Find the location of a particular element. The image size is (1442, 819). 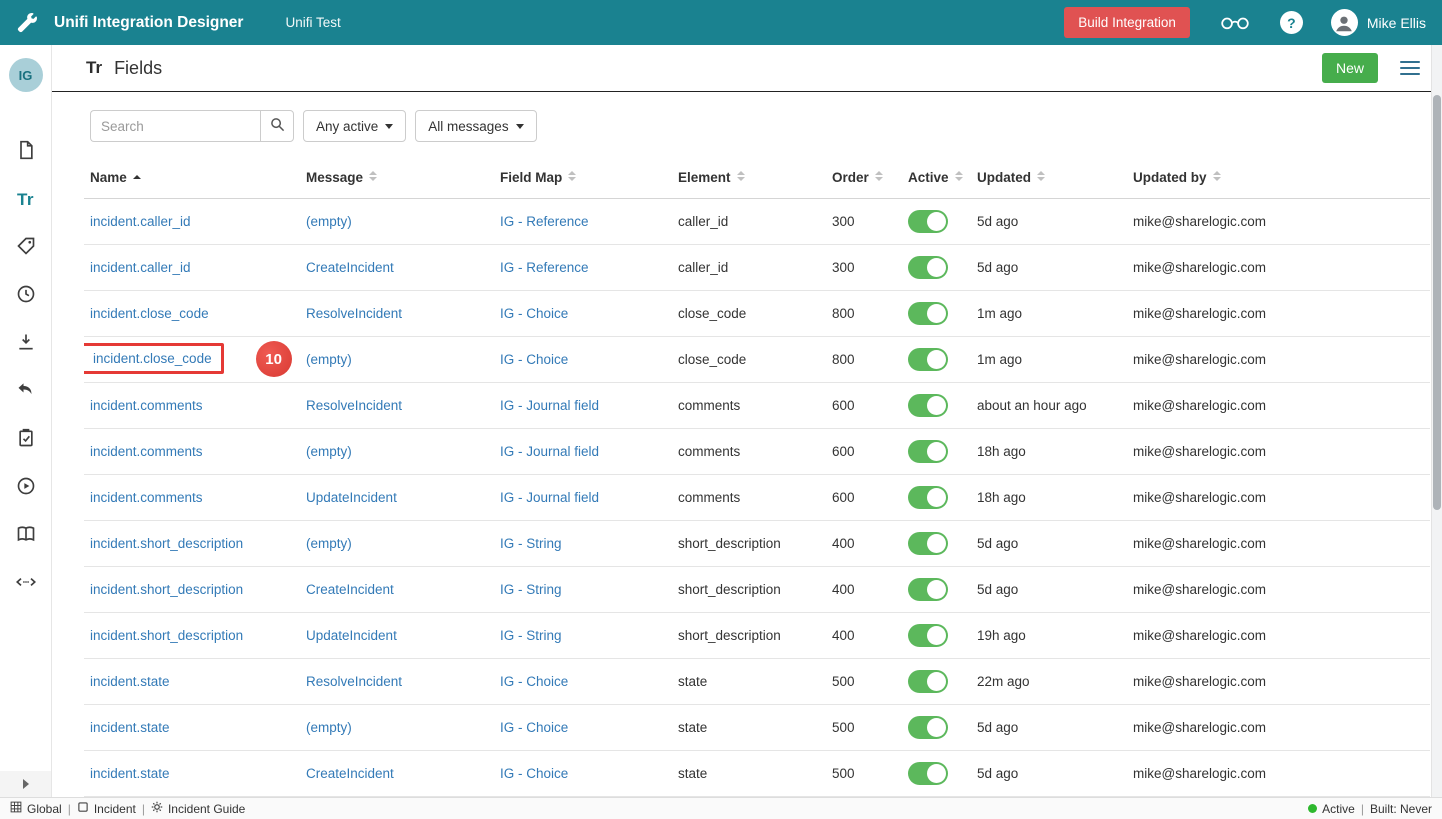

column-header-updated_by: Updated by is located at coordinates (1278, 178).